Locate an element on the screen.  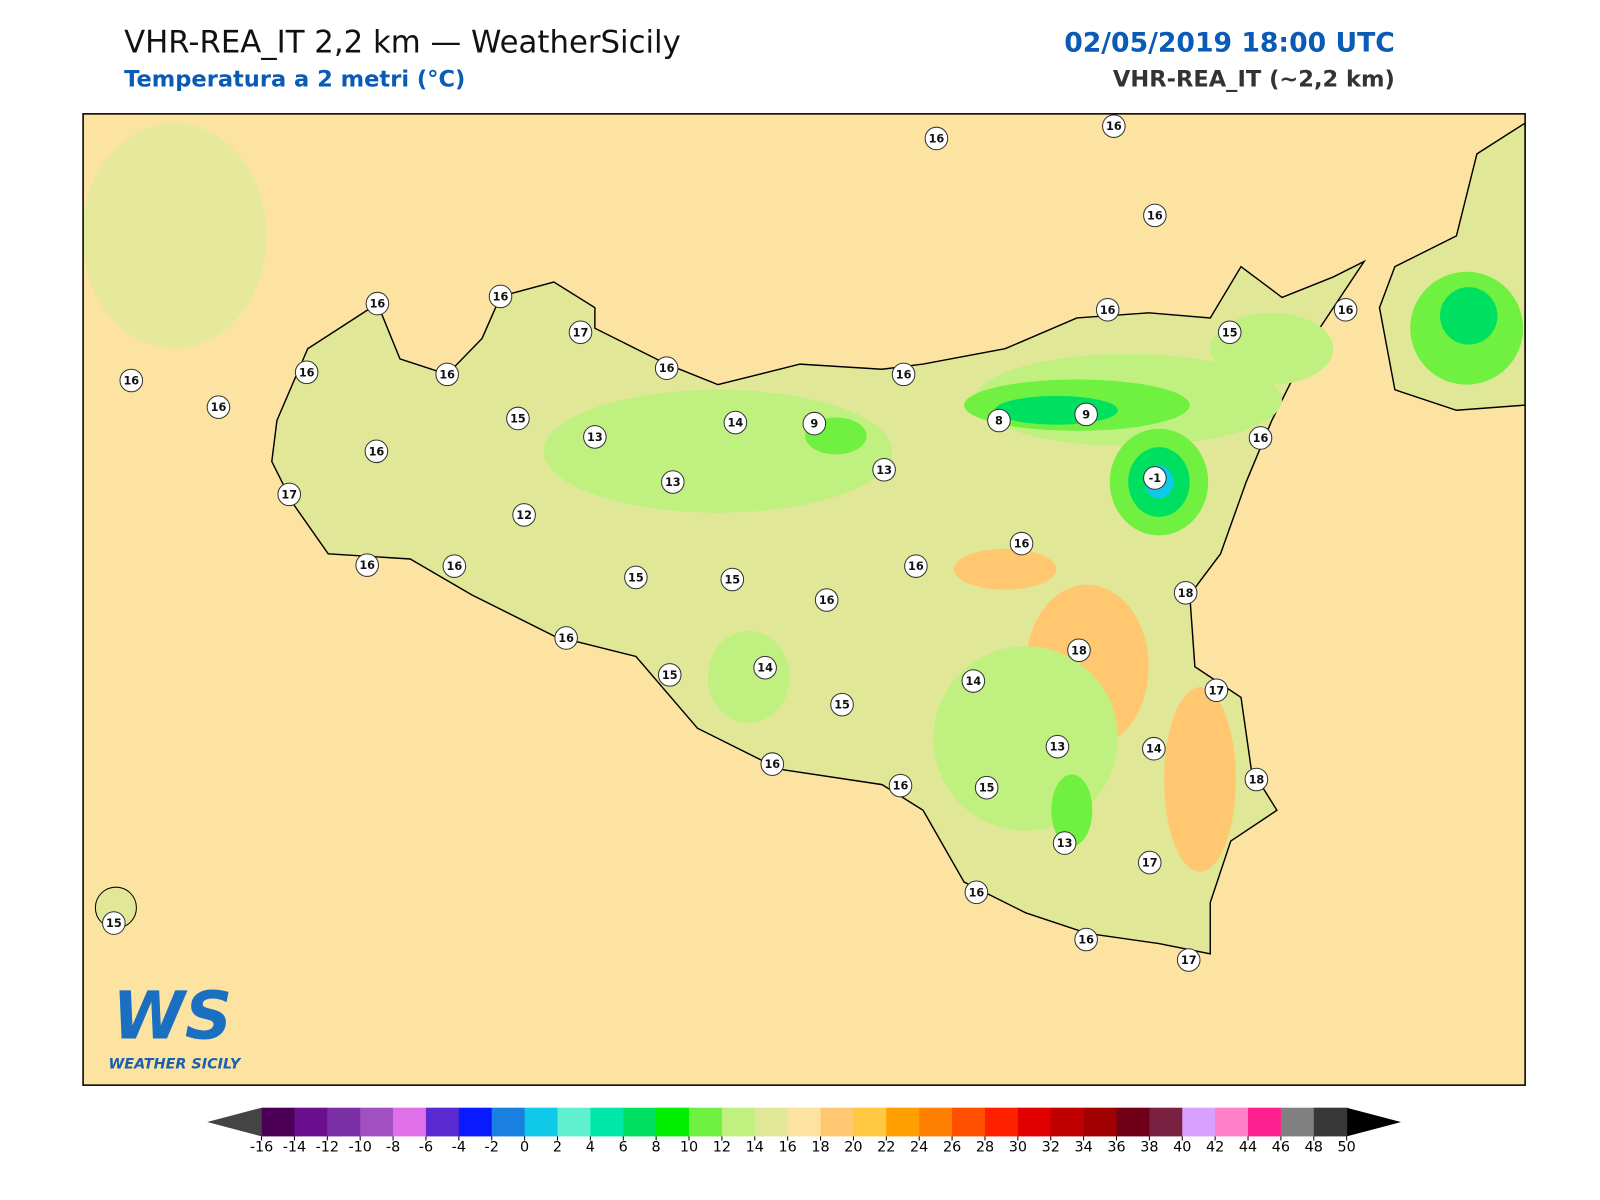
model-label: VHR-REA_IT (~2,2 km) is located at coordinates (1254, 80).